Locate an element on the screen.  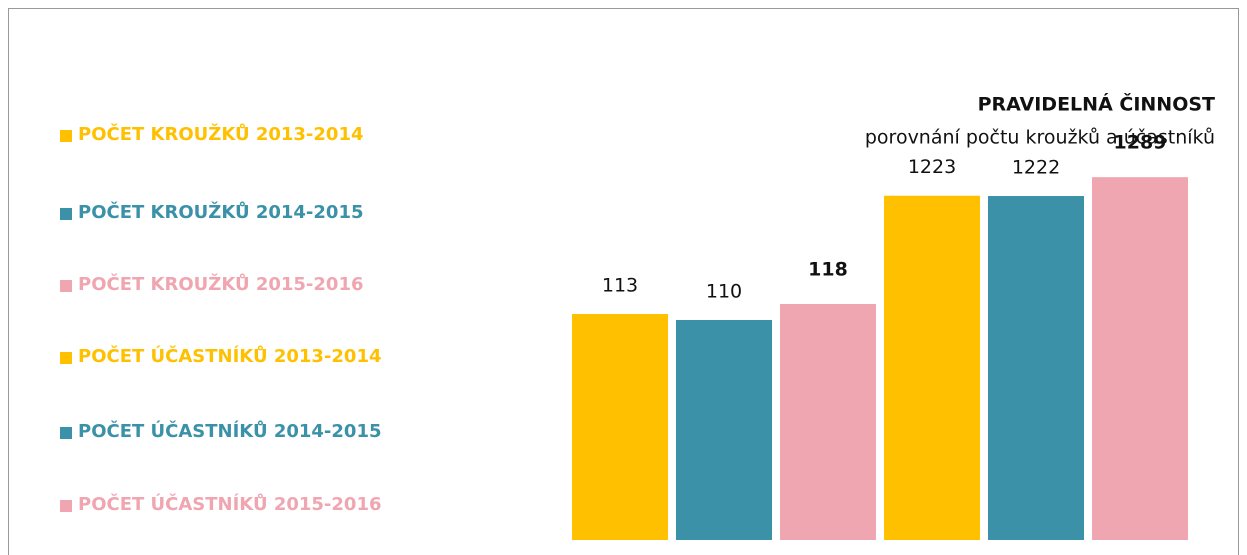
data-label: 118 is located at coordinates (828, 270).